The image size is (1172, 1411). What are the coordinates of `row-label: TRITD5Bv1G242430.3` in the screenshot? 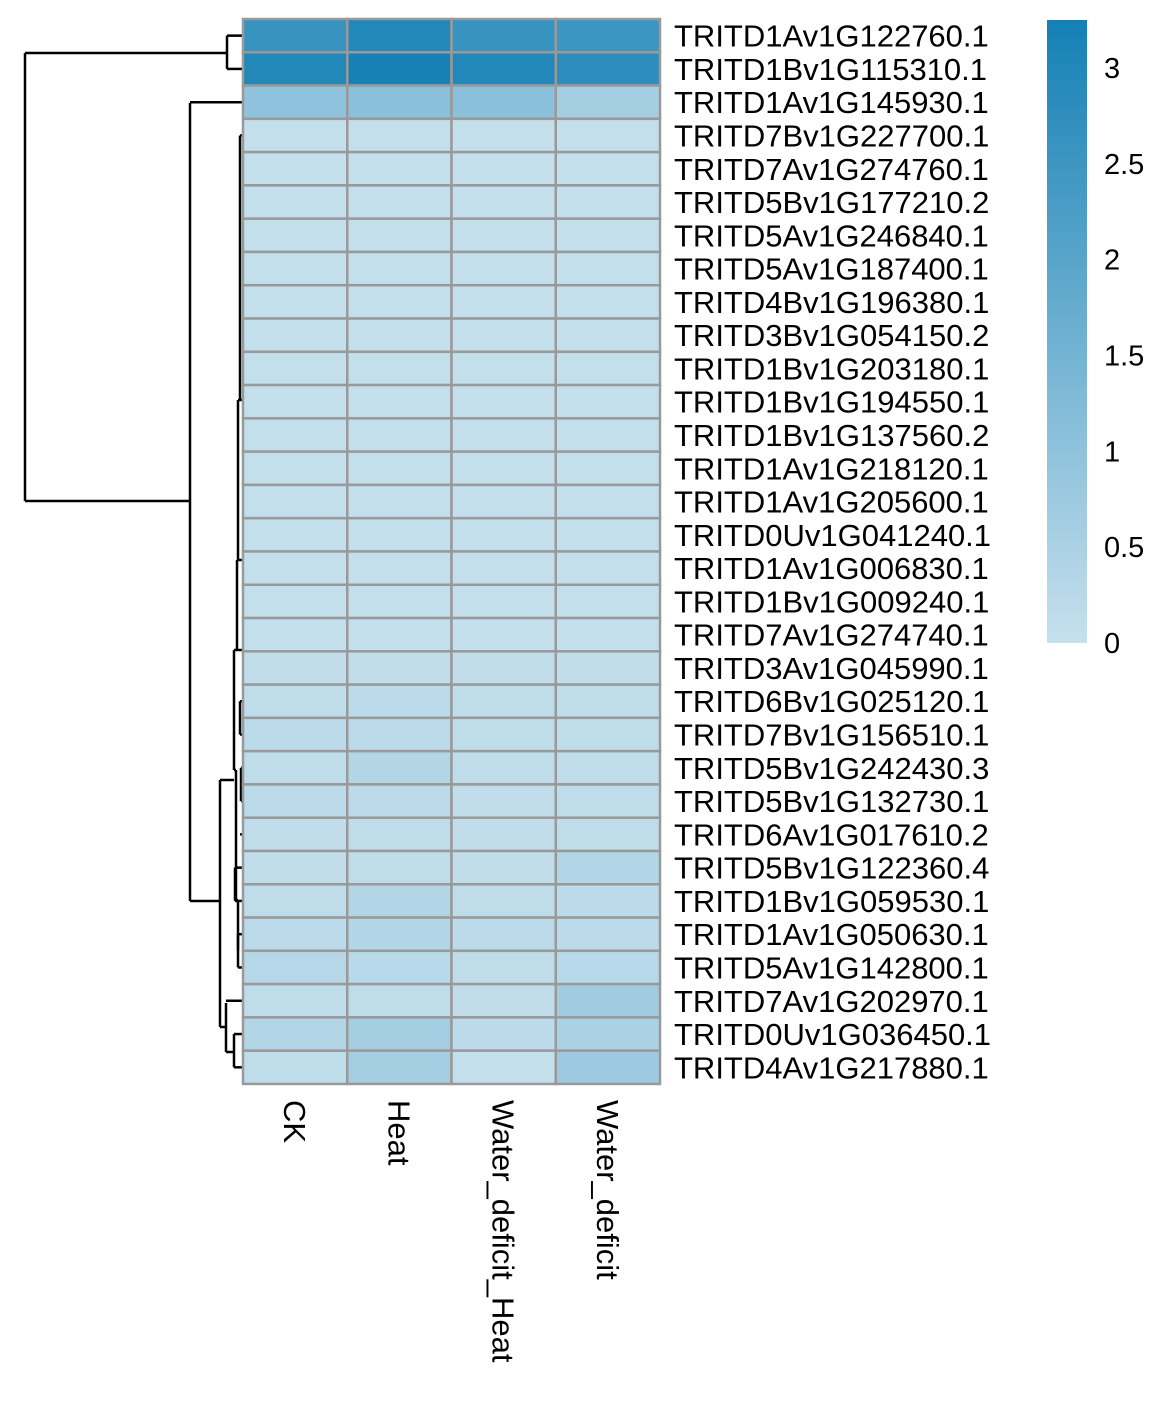 It's located at (831, 768).